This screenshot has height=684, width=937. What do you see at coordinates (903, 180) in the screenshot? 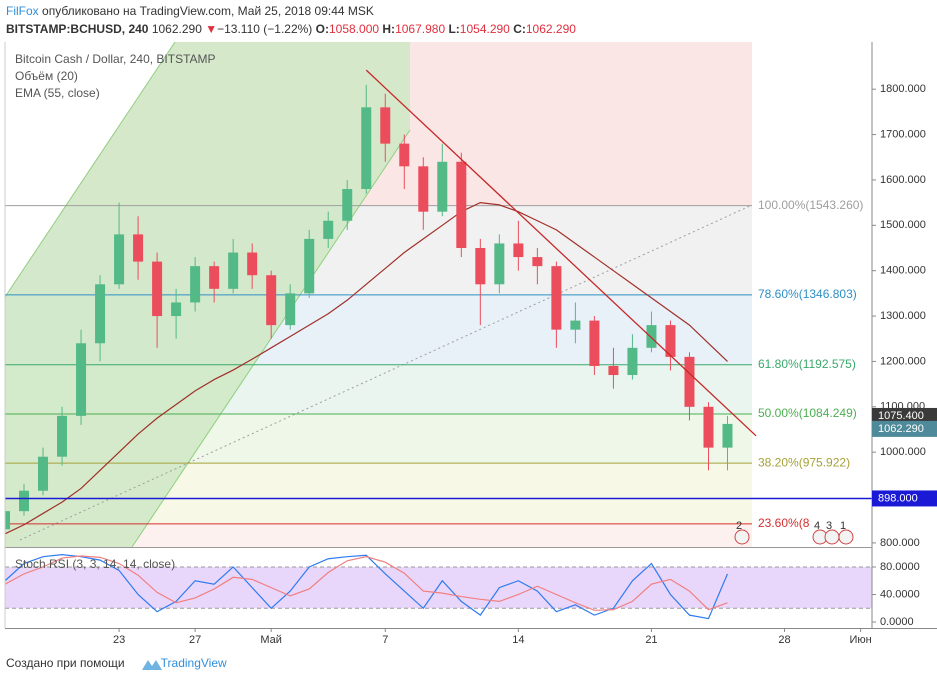
I see `y-tick-label: 1600.000` at bounding box center [903, 180].